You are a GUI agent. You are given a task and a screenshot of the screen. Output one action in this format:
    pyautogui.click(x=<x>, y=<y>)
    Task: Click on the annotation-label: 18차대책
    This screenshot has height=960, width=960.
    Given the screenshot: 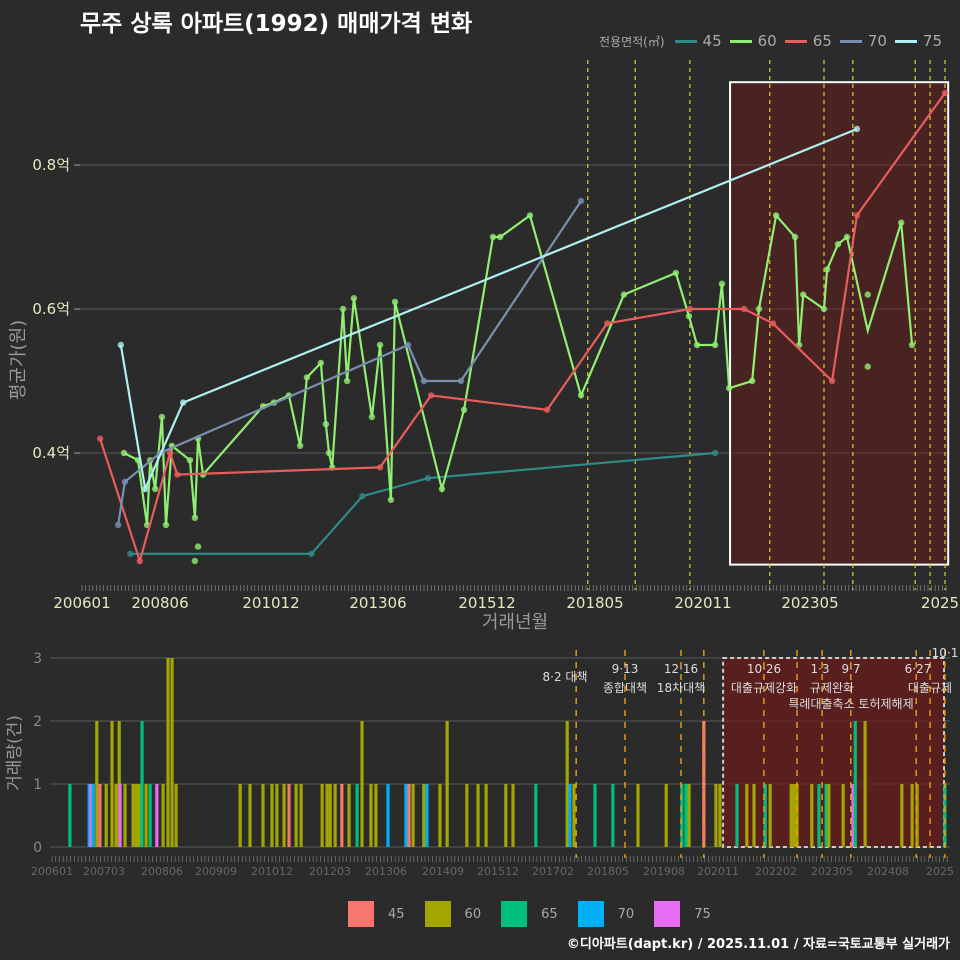 What is the action you would take?
    pyautogui.click(x=681, y=688)
    